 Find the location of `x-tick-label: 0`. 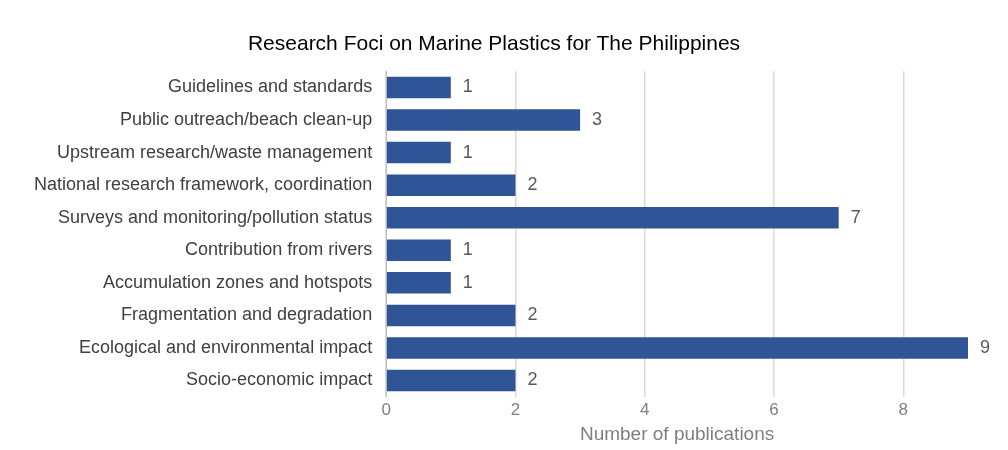

x-tick-label: 0 is located at coordinates (386, 409).